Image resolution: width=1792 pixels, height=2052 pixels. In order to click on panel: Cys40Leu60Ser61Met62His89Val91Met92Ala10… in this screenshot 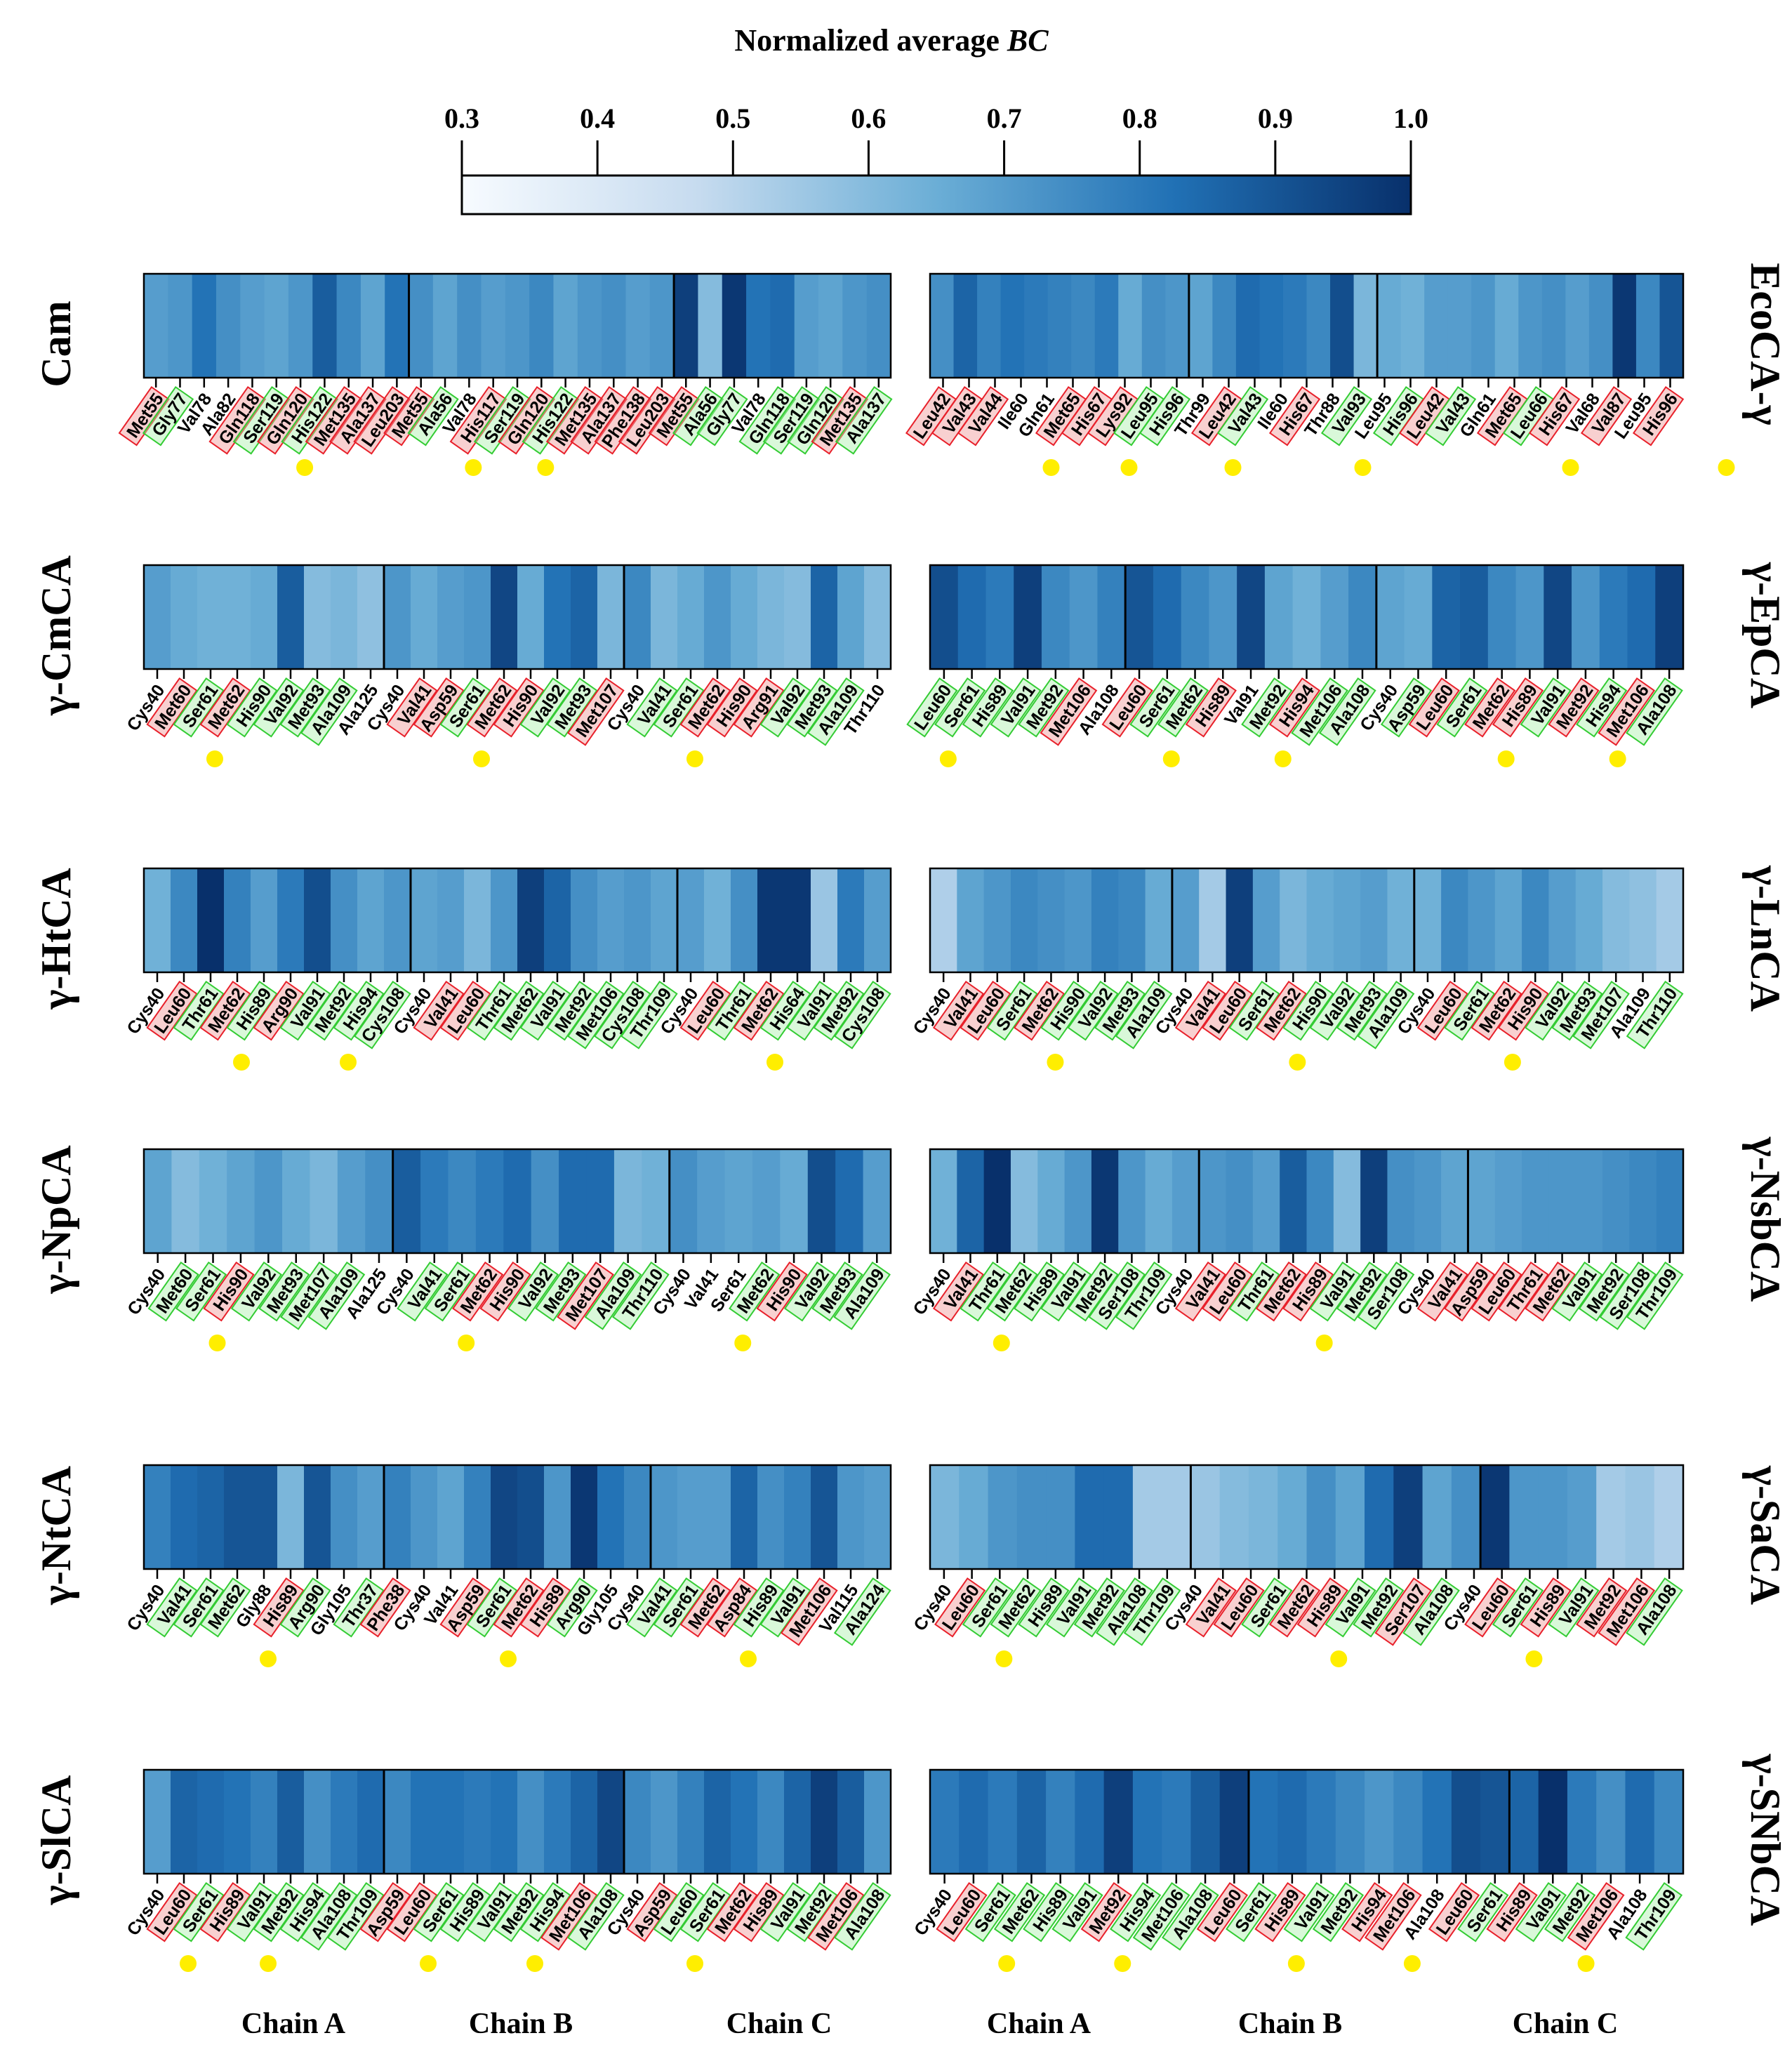, I will do `click(1349, 1565)`.